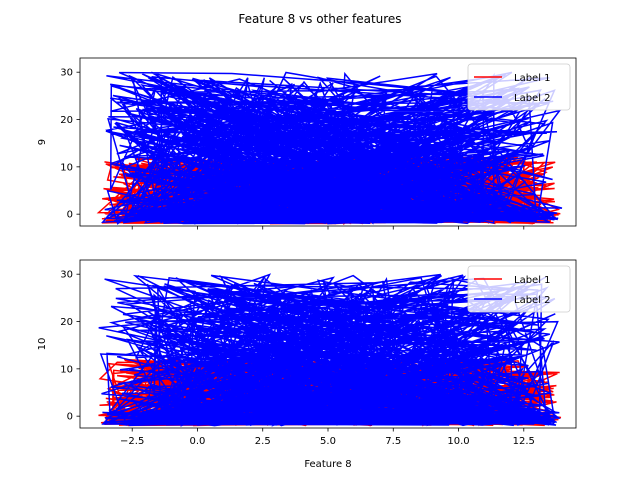  Describe the element at coordinates (328, 441) in the screenshot. I see `x-tick-label: 5.0` at that location.